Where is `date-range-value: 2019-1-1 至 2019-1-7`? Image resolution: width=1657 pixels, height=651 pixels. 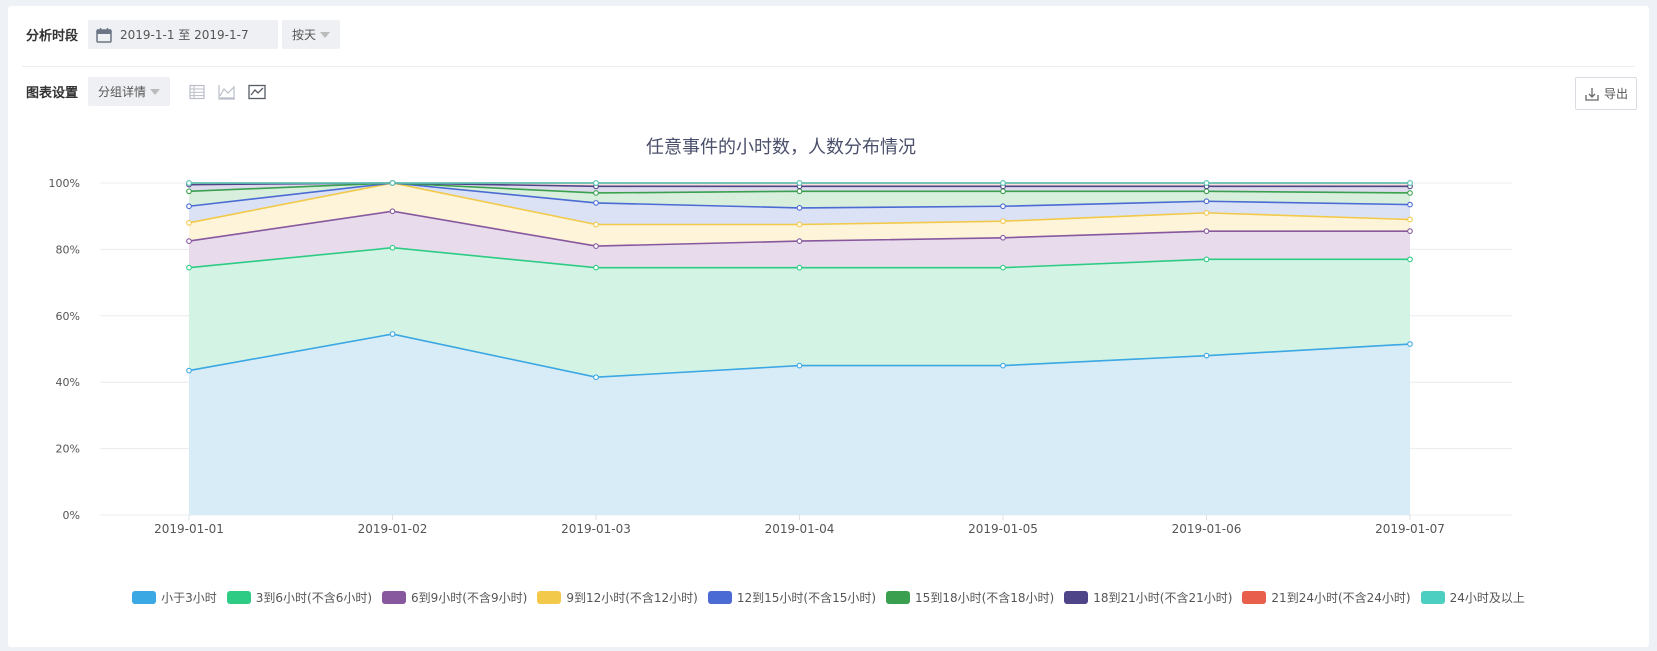
date-range-value: 2019-1-1 至 2019-1-7 is located at coordinates (184, 35).